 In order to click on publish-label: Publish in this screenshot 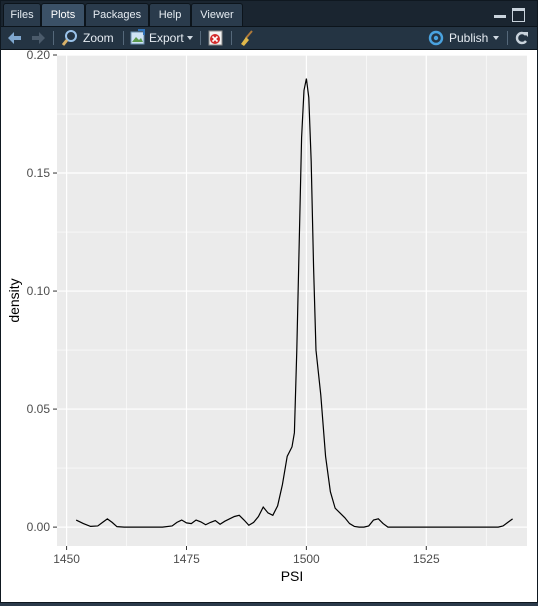, I will do `click(469, 38)`.